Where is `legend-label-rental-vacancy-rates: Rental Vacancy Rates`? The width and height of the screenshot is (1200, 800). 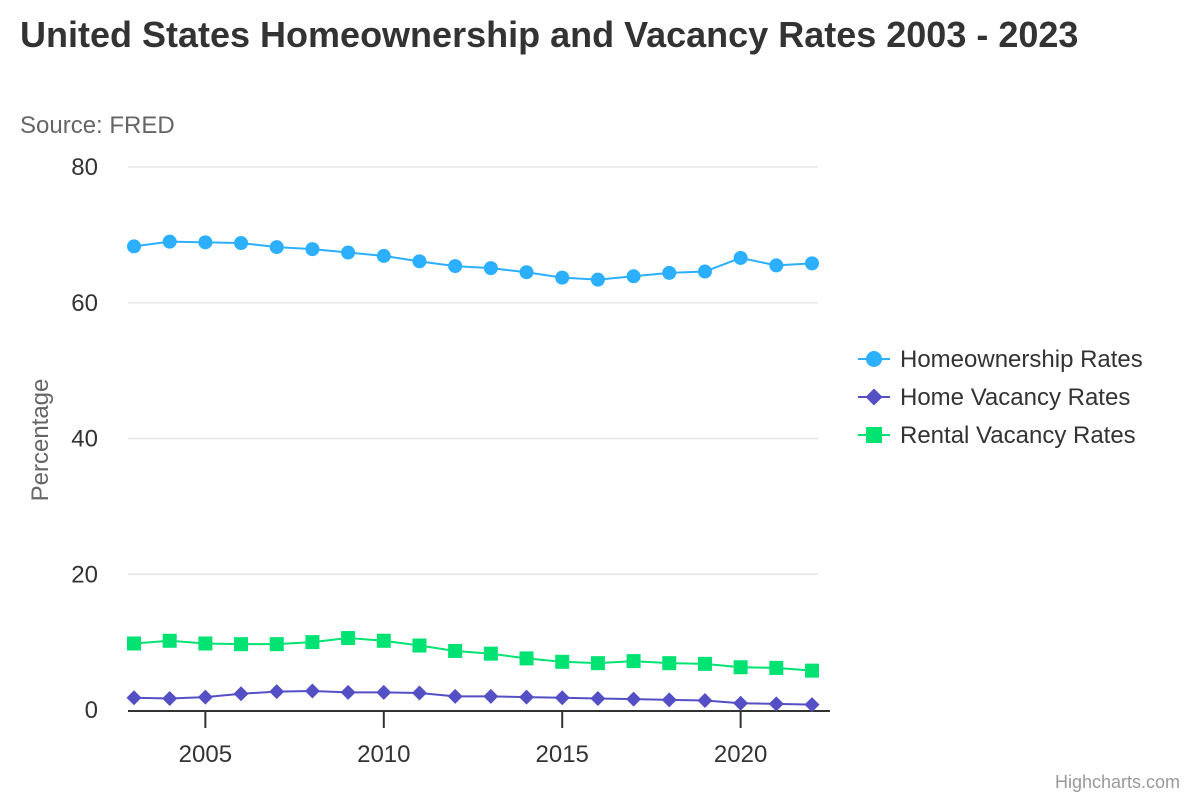 legend-label-rental-vacancy-rates: Rental Vacancy Rates is located at coordinates (1018, 435).